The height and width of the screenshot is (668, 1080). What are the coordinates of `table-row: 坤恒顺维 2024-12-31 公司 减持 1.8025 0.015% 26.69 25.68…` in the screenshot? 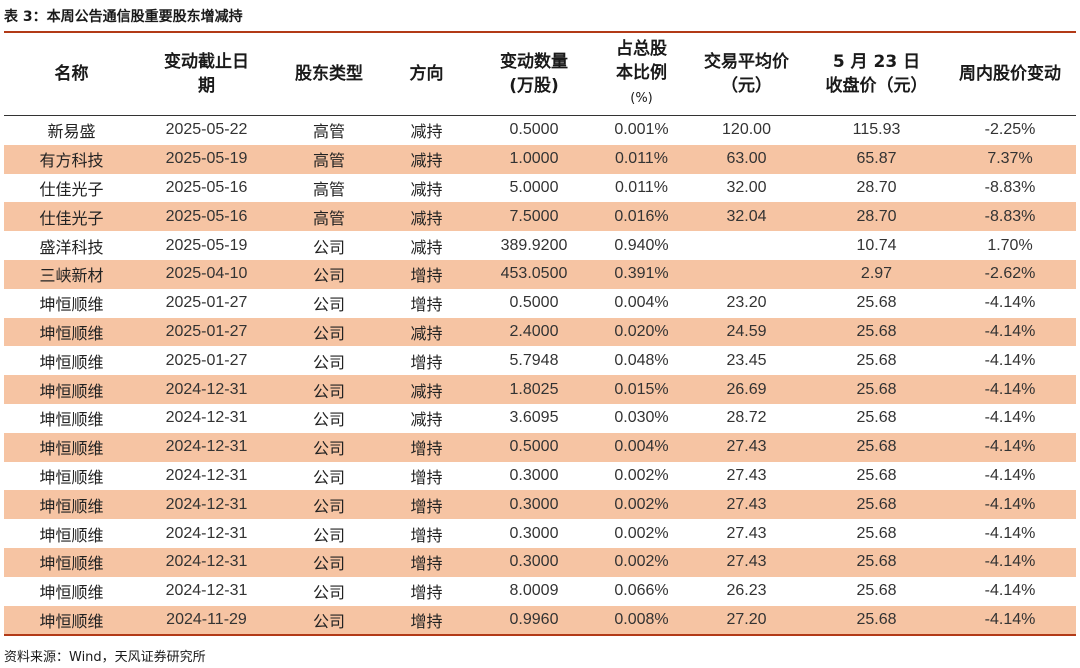 It's located at (540, 389).